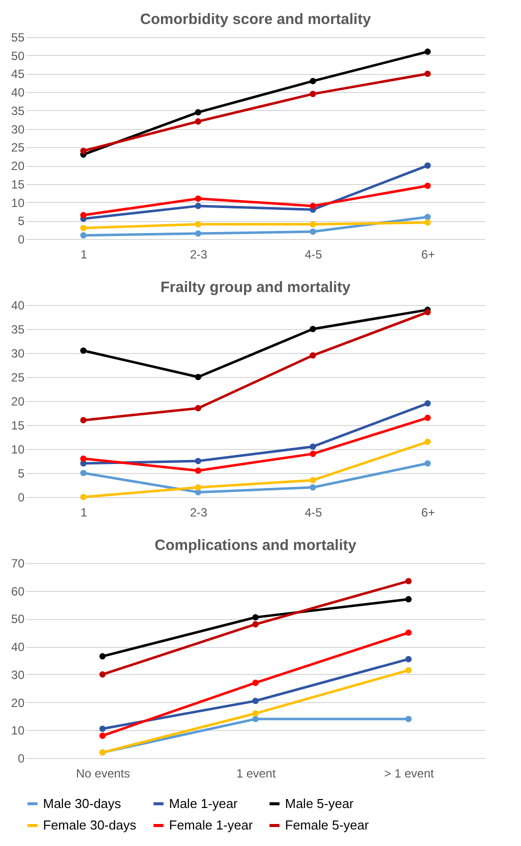 Image resolution: width=521 pixels, height=846 pixels. Describe the element at coordinates (256, 773) in the screenshot. I see `x-tick-label: 1 event` at that location.